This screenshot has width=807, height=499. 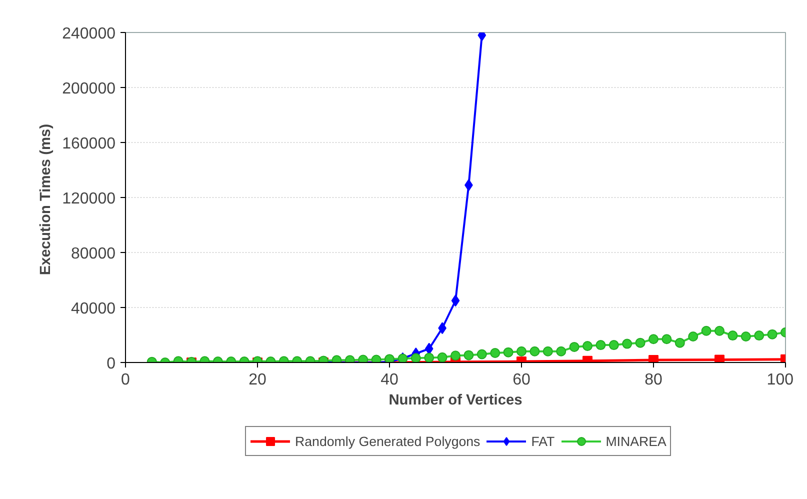 What do you see at coordinates (46, 200) in the screenshot?
I see `y-axis-title: Execution Times (ms)` at bounding box center [46, 200].